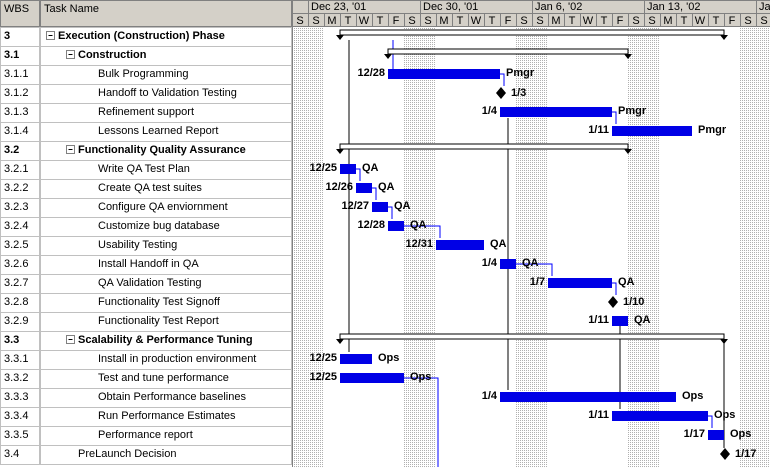  What do you see at coordinates (16, 435) in the screenshot?
I see `wbs: 3.3.5` at bounding box center [16, 435].